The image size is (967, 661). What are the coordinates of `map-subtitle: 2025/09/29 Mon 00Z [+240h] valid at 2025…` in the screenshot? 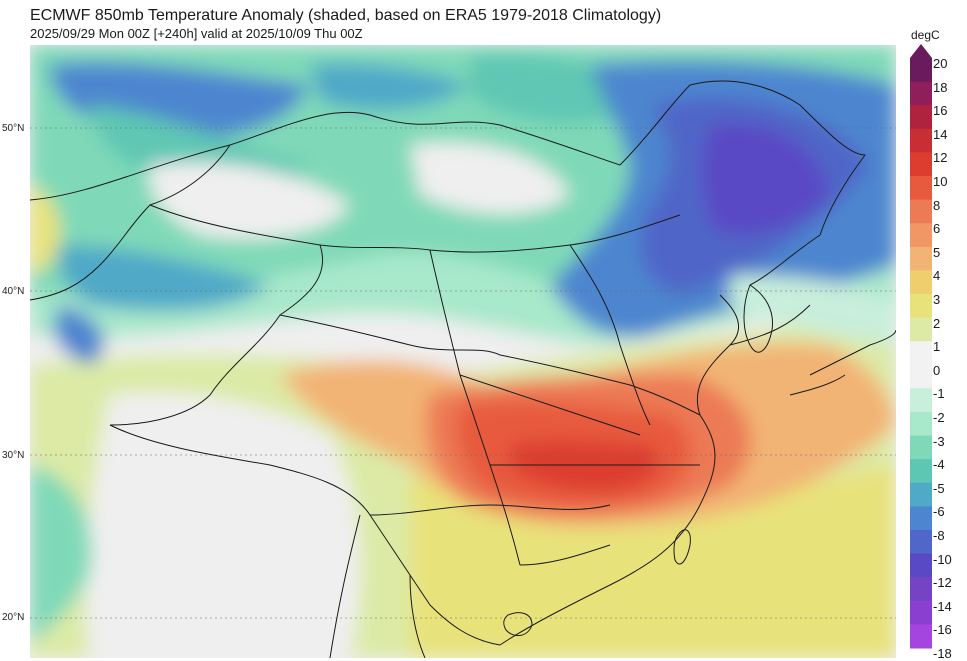 It's located at (196, 33).